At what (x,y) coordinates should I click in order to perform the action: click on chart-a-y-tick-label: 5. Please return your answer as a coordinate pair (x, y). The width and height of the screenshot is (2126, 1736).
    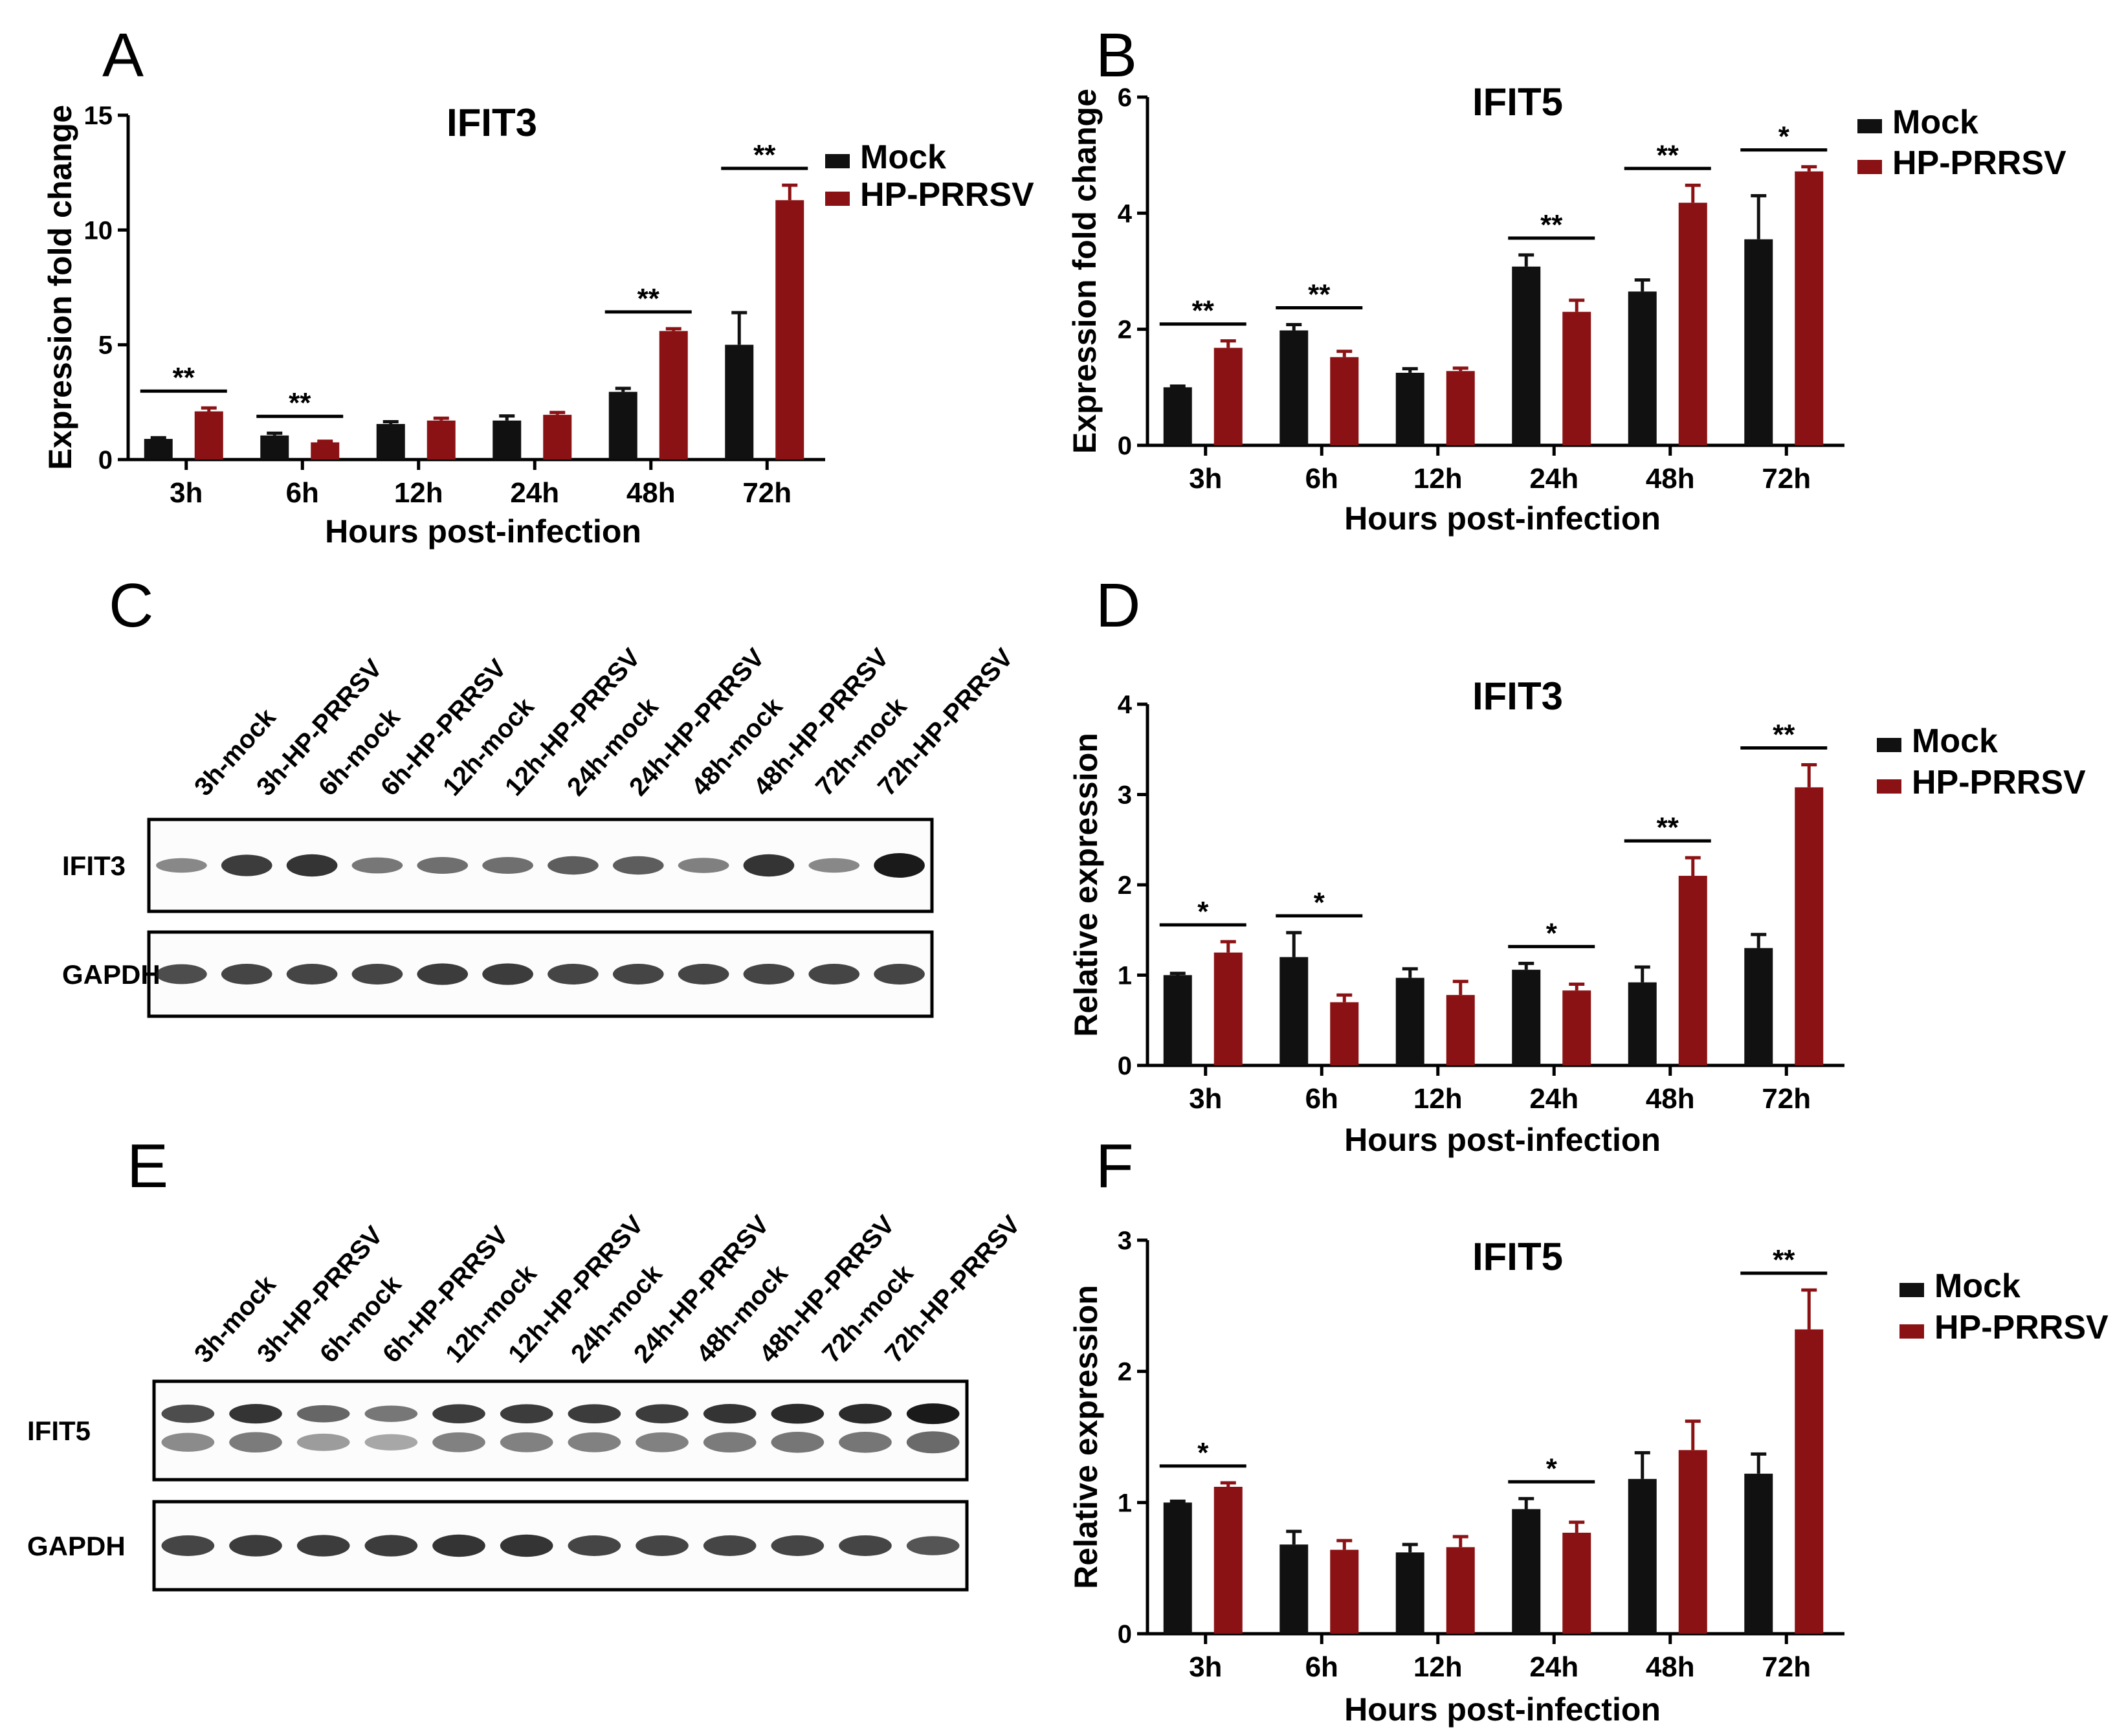
    Looking at the image, I should click on (105, 345).